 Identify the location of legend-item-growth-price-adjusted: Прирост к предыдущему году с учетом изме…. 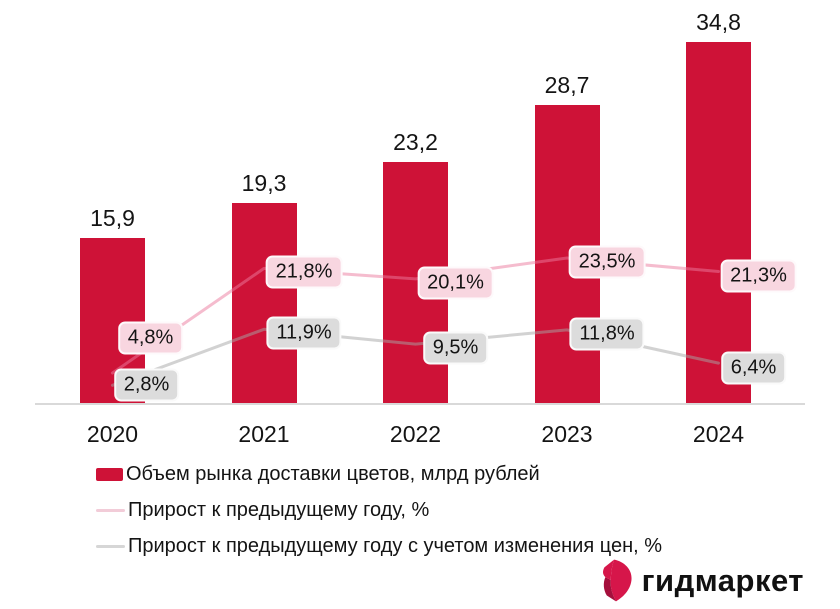
(379, 546).